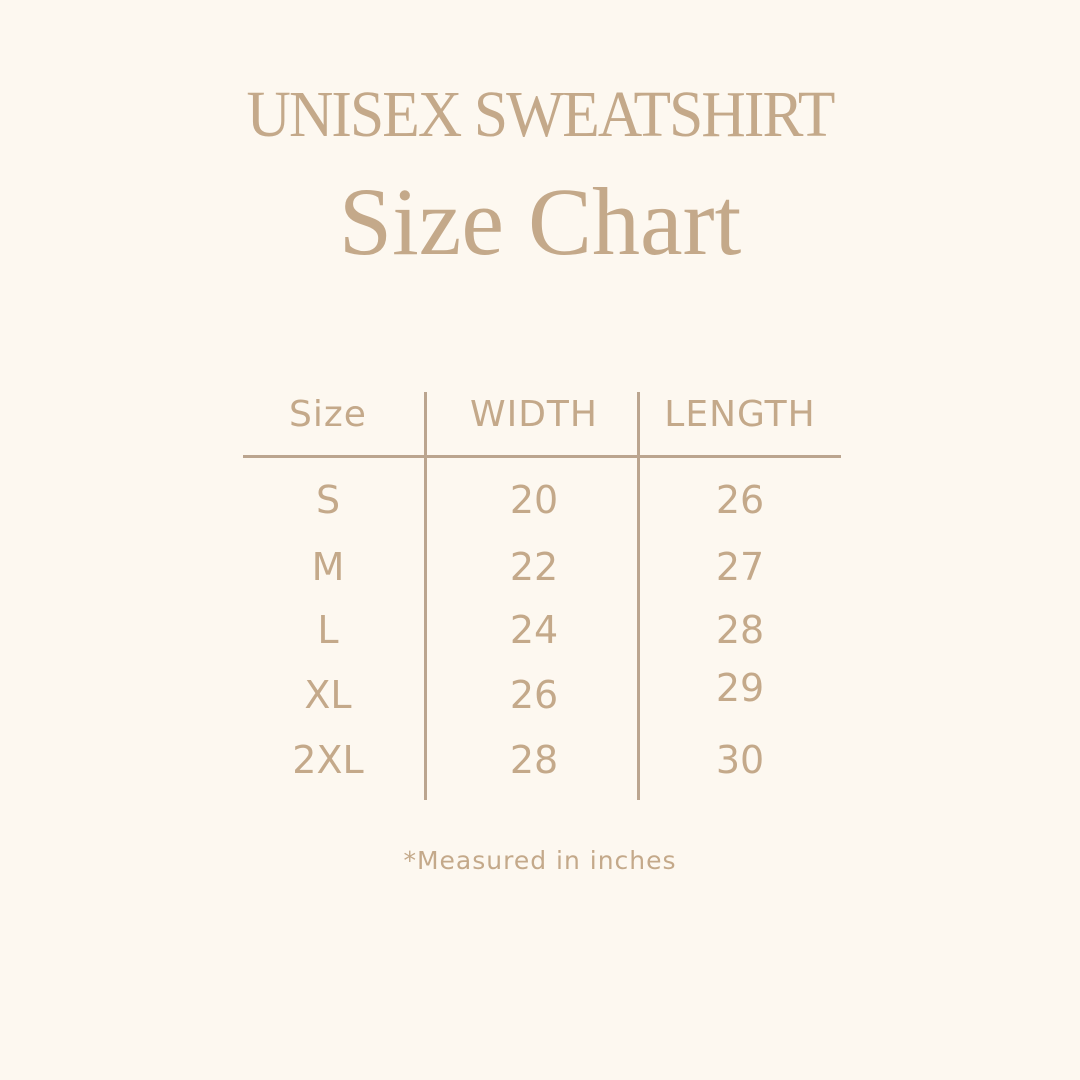  Describe the element at coordinates (328, 760) in the screenshot. I see `cell-size: 2XL` at that location.